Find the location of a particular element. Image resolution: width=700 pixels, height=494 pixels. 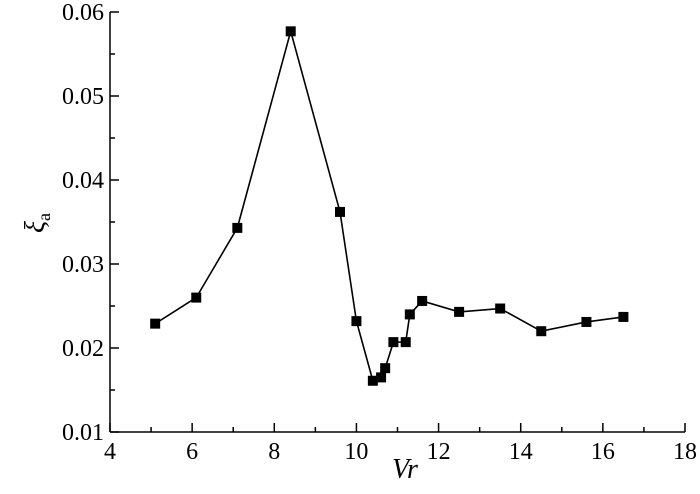

x-tick-label: 14 is located at coordinates (521, 452).